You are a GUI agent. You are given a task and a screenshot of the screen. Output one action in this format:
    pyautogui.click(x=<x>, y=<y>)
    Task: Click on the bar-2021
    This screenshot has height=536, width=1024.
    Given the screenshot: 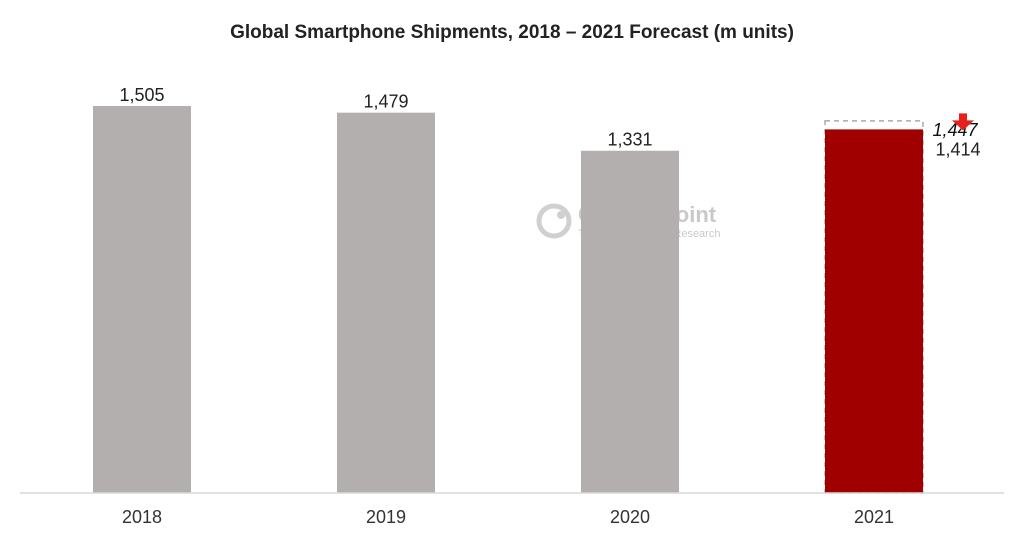 What is the action you would take?
    pyautogui.click(x=874, y=311)
    